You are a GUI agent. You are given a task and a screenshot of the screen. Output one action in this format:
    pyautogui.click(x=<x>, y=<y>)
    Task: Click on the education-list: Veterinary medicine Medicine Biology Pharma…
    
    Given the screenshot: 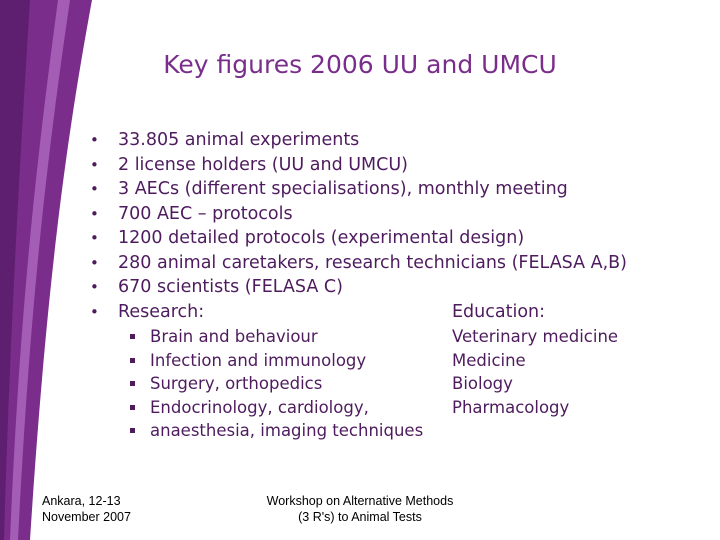 What is the action you would take?
    pyautogui.click(x=535, y=372)
    